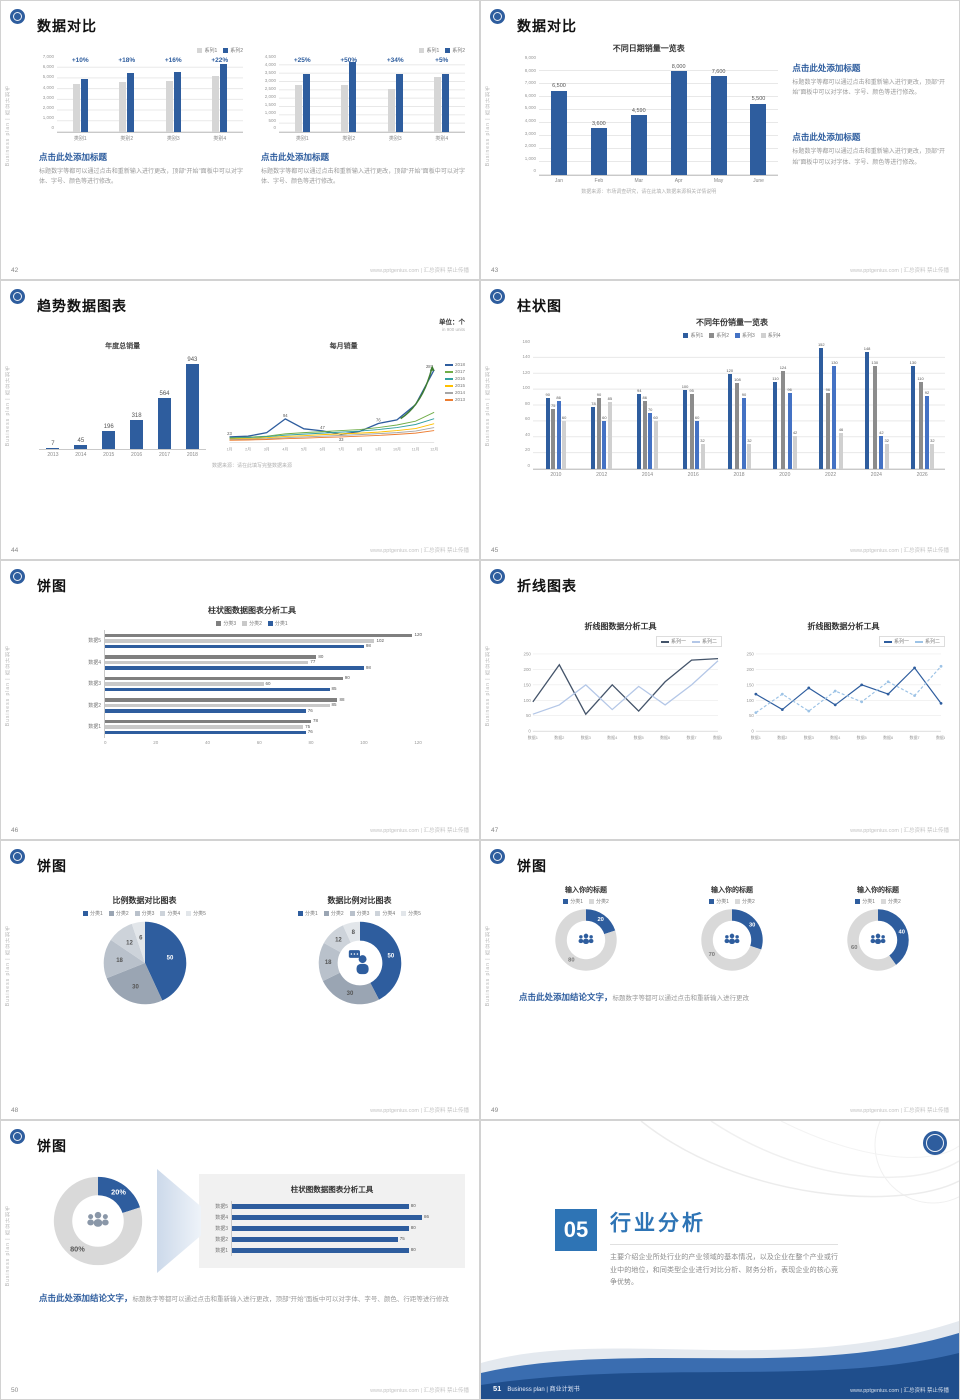 This screenshot has height=1400, width=960. I want to click on svg-text: 70, so click(712, 955).